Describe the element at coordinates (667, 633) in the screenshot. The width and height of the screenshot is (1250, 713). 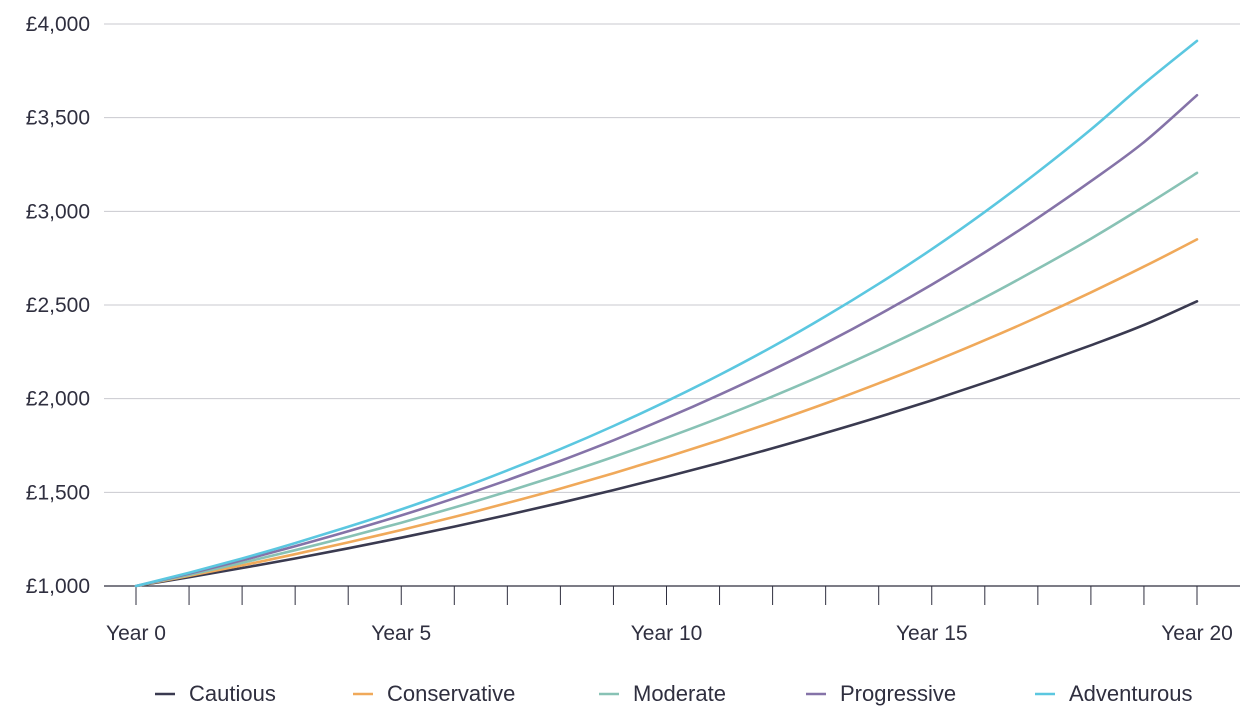
I see `x-tick-label: Year 10` at that location.